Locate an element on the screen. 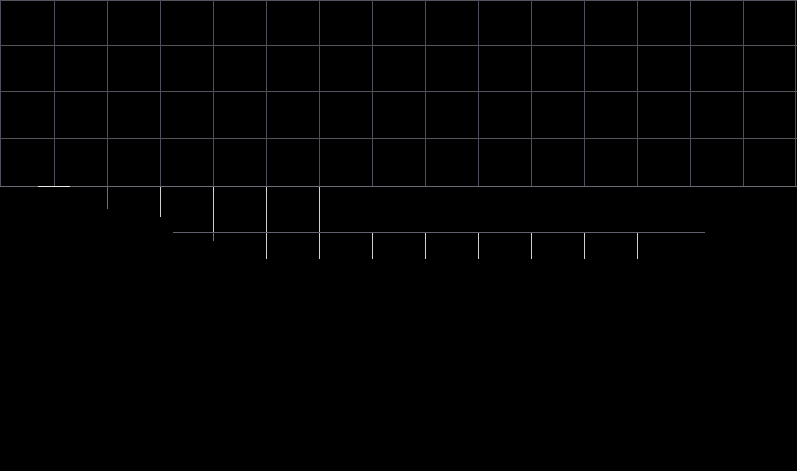 The width and height of the screenshot is (797, 471). primary-axis-line is located at coordinates (398, 186).